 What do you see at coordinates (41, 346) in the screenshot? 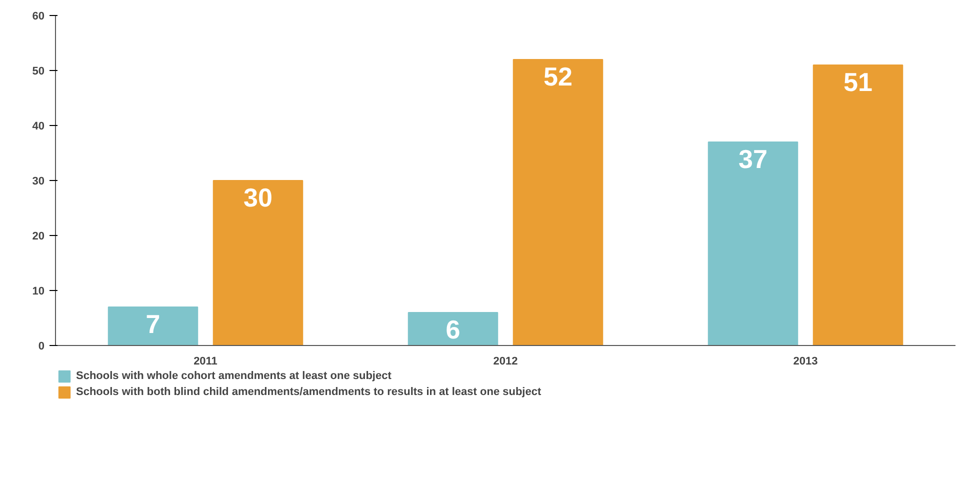
I see `y-tick-label: 0` at bounding box center [41, 346].